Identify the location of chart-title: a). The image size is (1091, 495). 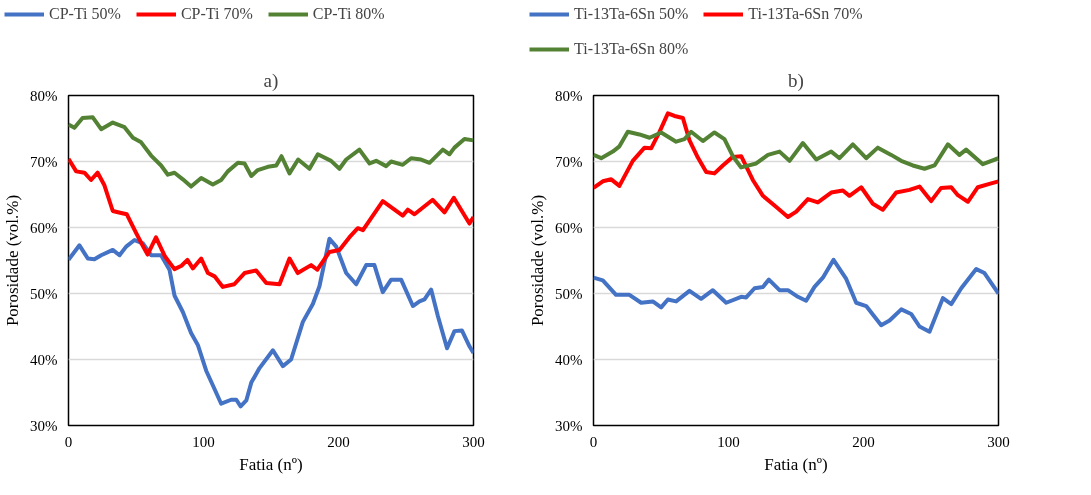
(271, 80).